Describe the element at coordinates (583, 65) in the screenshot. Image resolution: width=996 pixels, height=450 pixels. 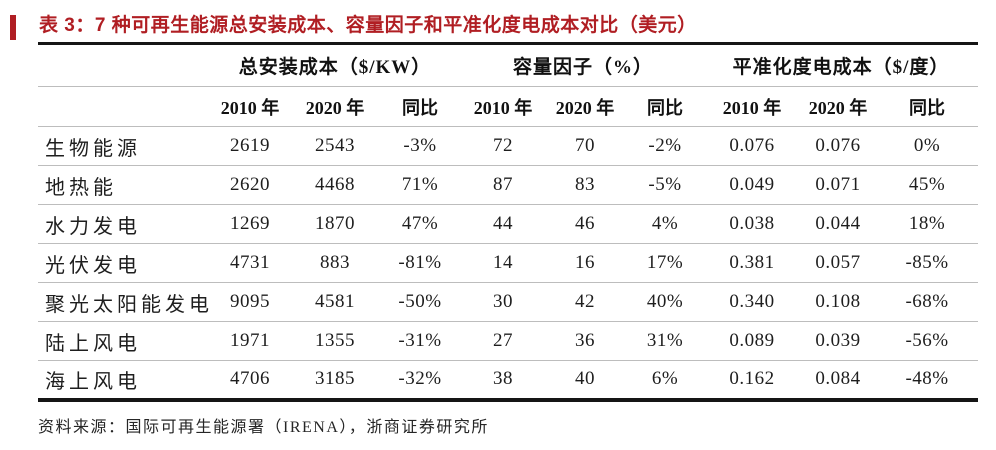
I see `group-header-capacity-factor: 容量因子（%）` at that location.